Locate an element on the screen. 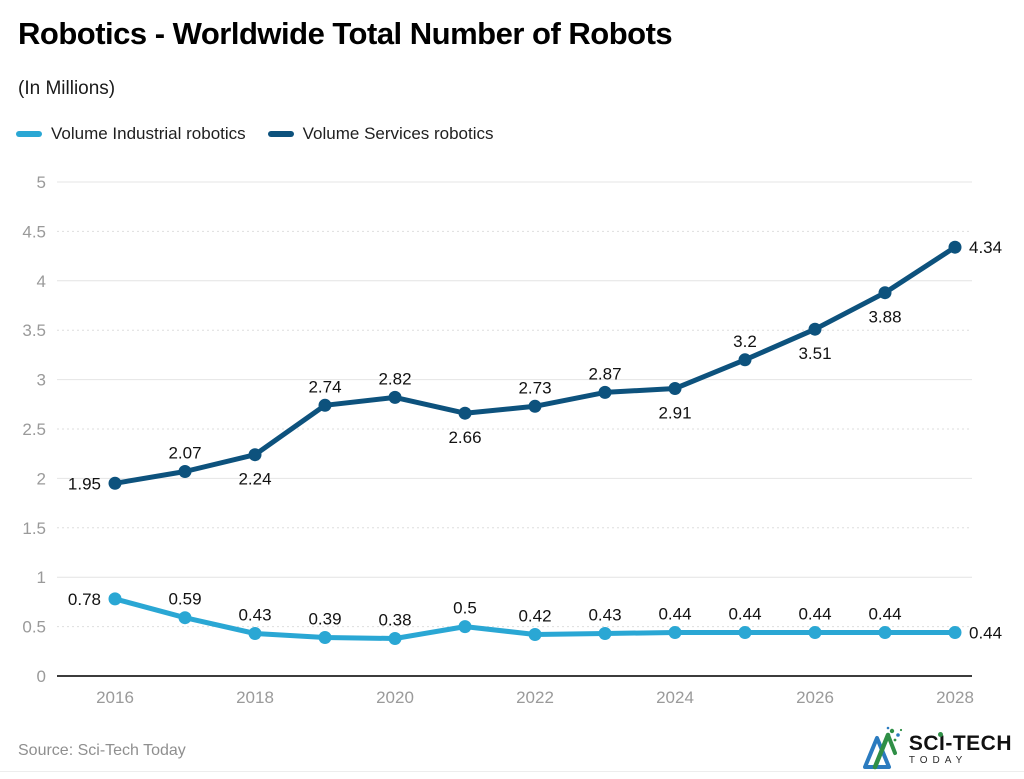  data-label: 3.2 is located at coordinates (745, 341).